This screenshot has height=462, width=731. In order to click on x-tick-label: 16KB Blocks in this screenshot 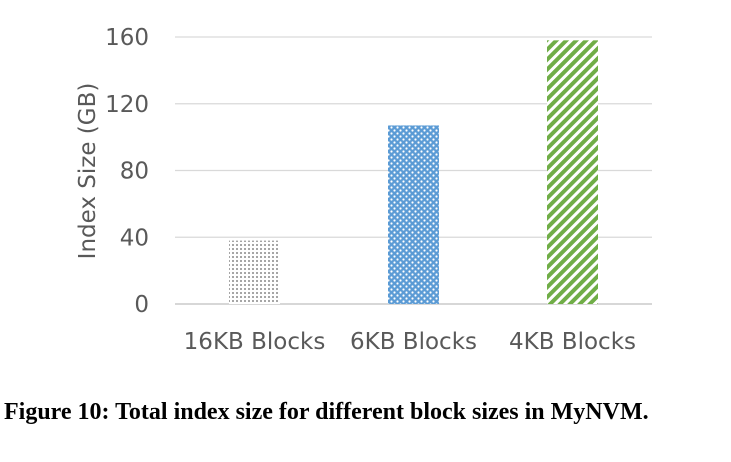, I will do `click(255, 342)`.